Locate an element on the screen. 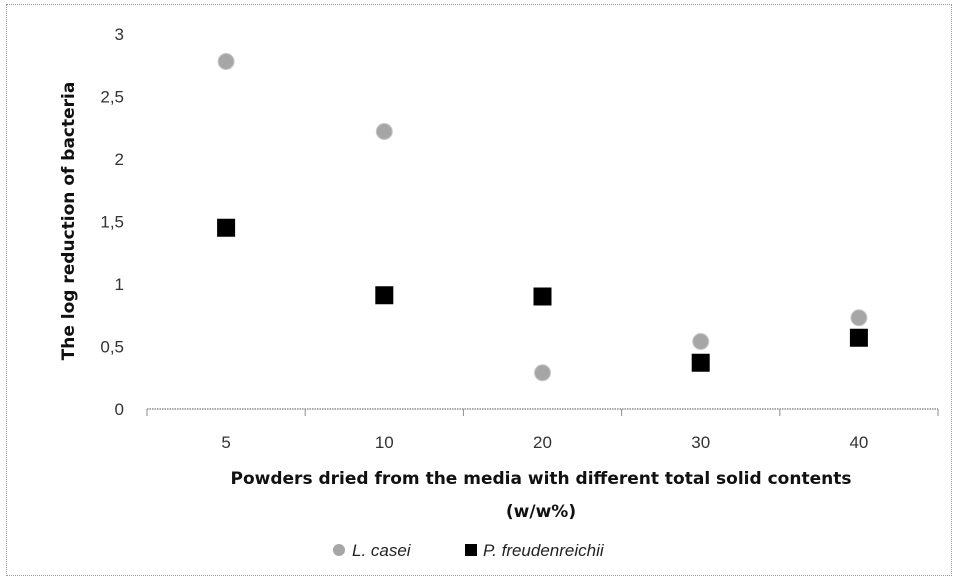 Image resolution: width=961 pixels, height=581 pixels. legend-label-l-casei: L. casei is located at coordinates (382, 550).